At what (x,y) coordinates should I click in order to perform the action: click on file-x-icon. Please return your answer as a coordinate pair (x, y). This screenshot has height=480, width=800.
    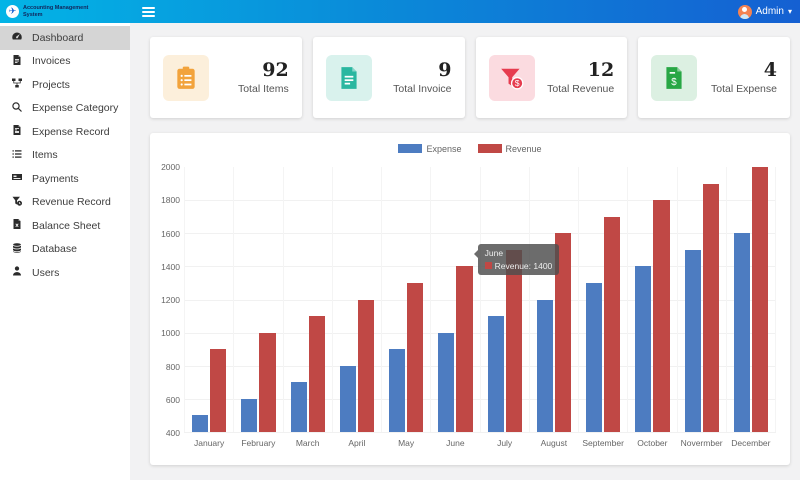
    Looking at the image, I should click on (17, 225).